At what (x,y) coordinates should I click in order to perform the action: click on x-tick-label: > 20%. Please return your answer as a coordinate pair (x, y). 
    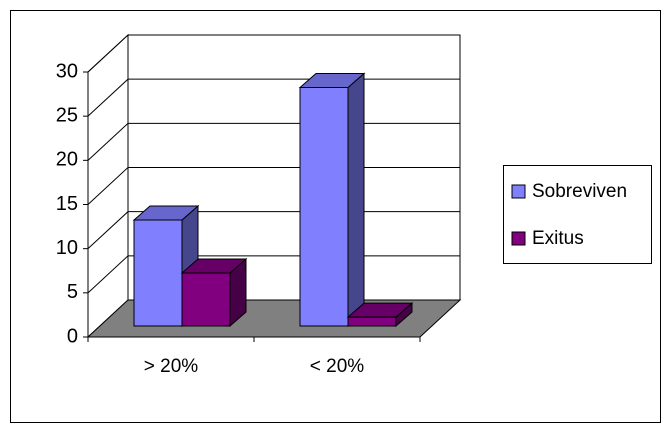
    Looking at the image, I should click on (171, 366).